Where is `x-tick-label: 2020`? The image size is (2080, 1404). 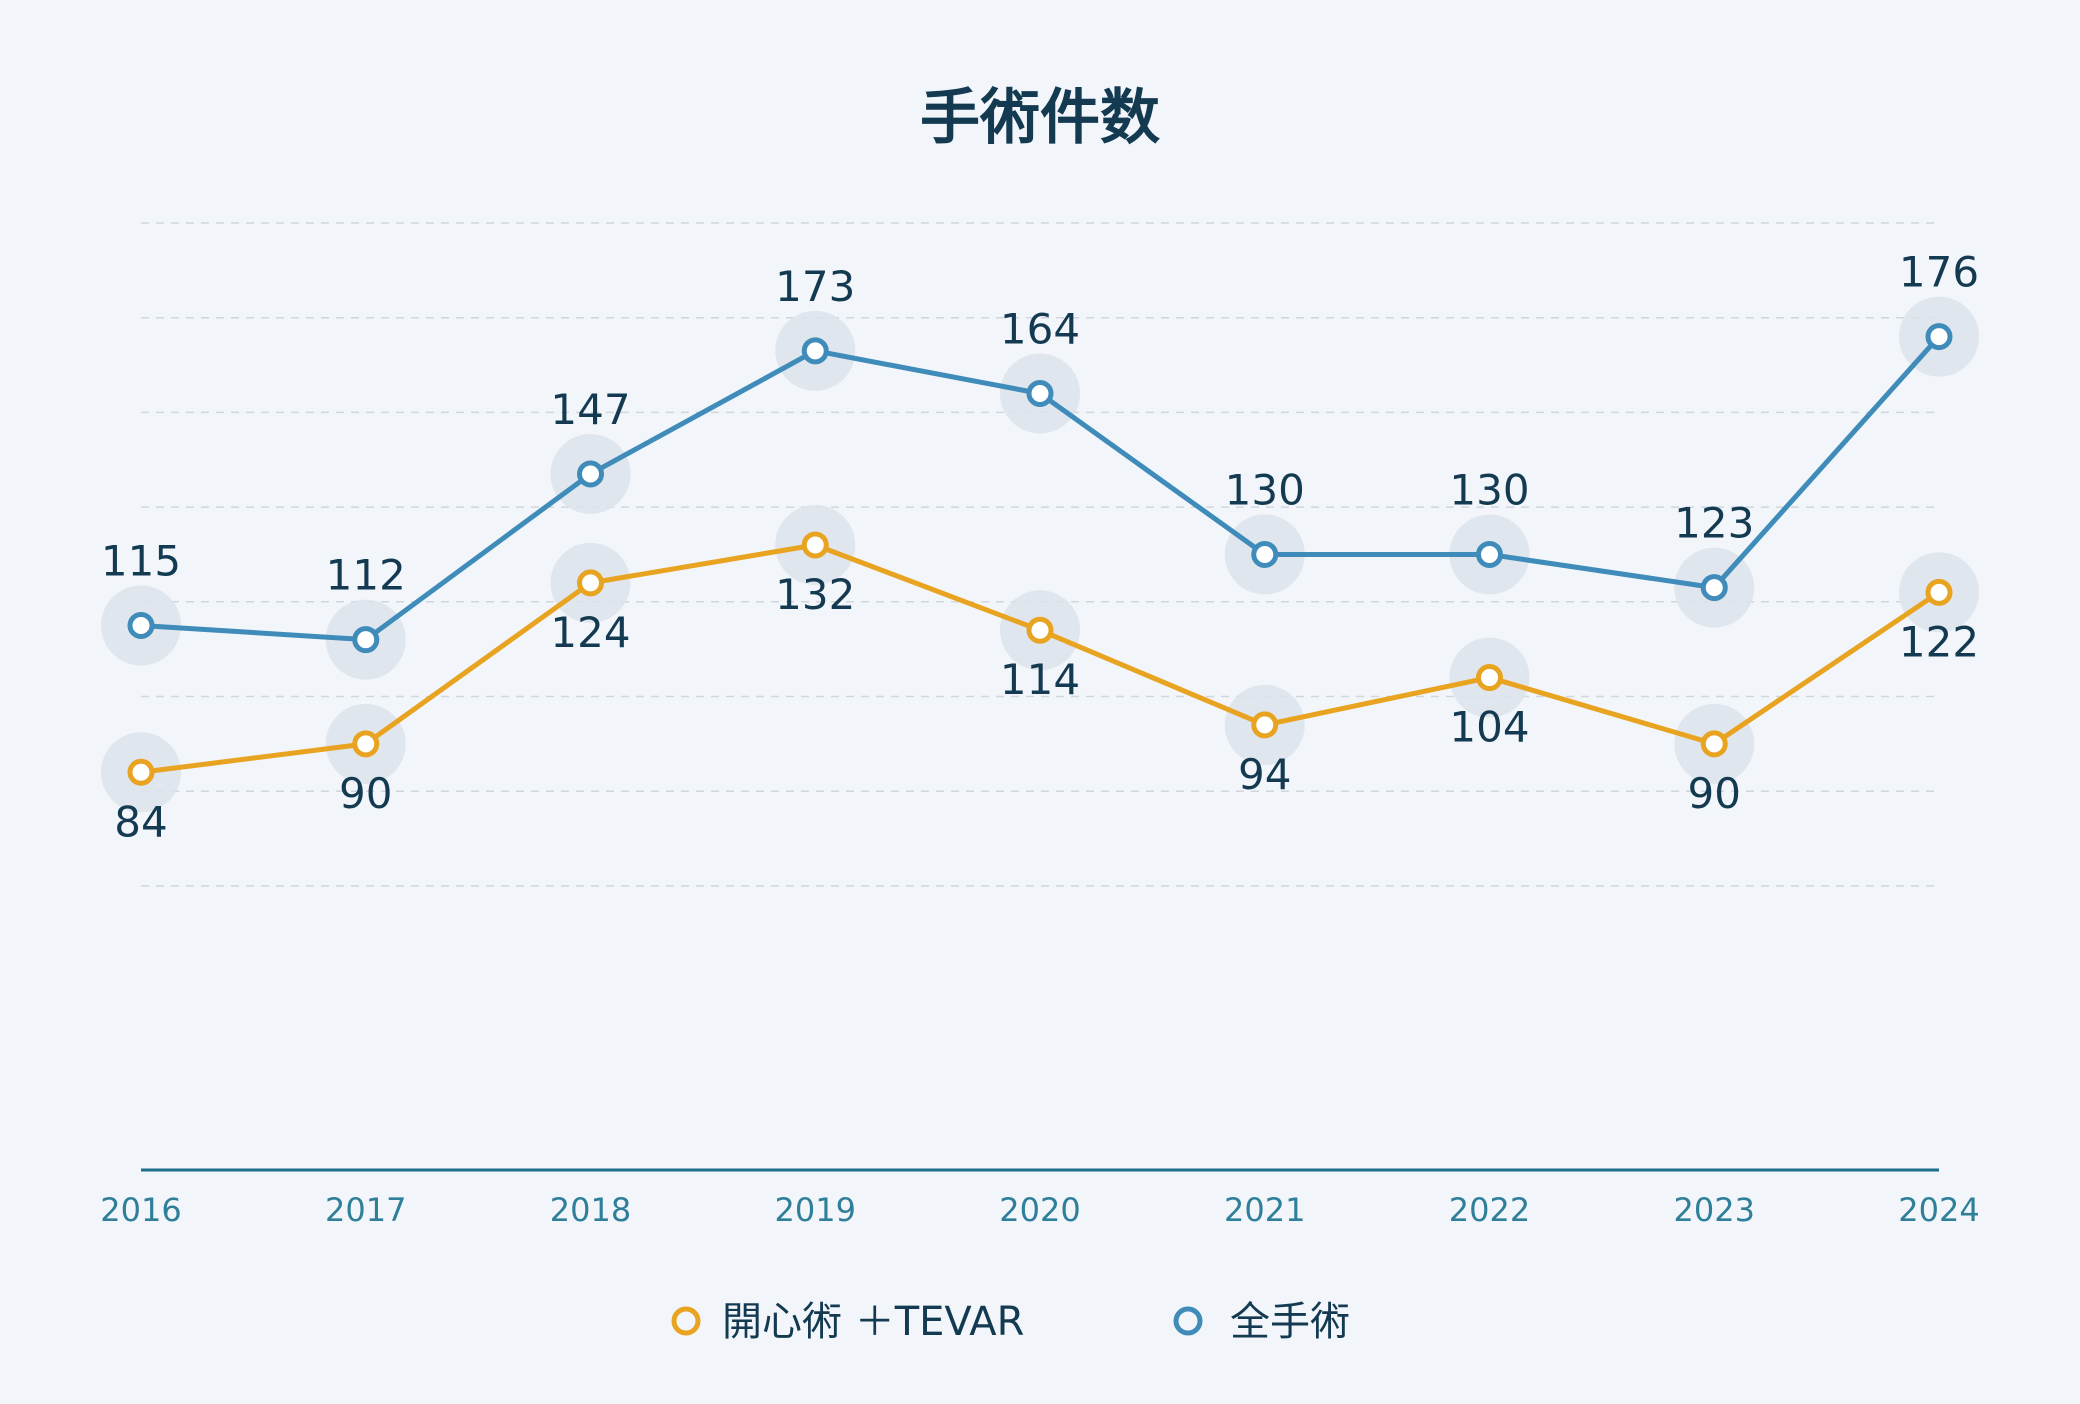
x-tick-label: 2020 is located at coordinates (1039, 1210).